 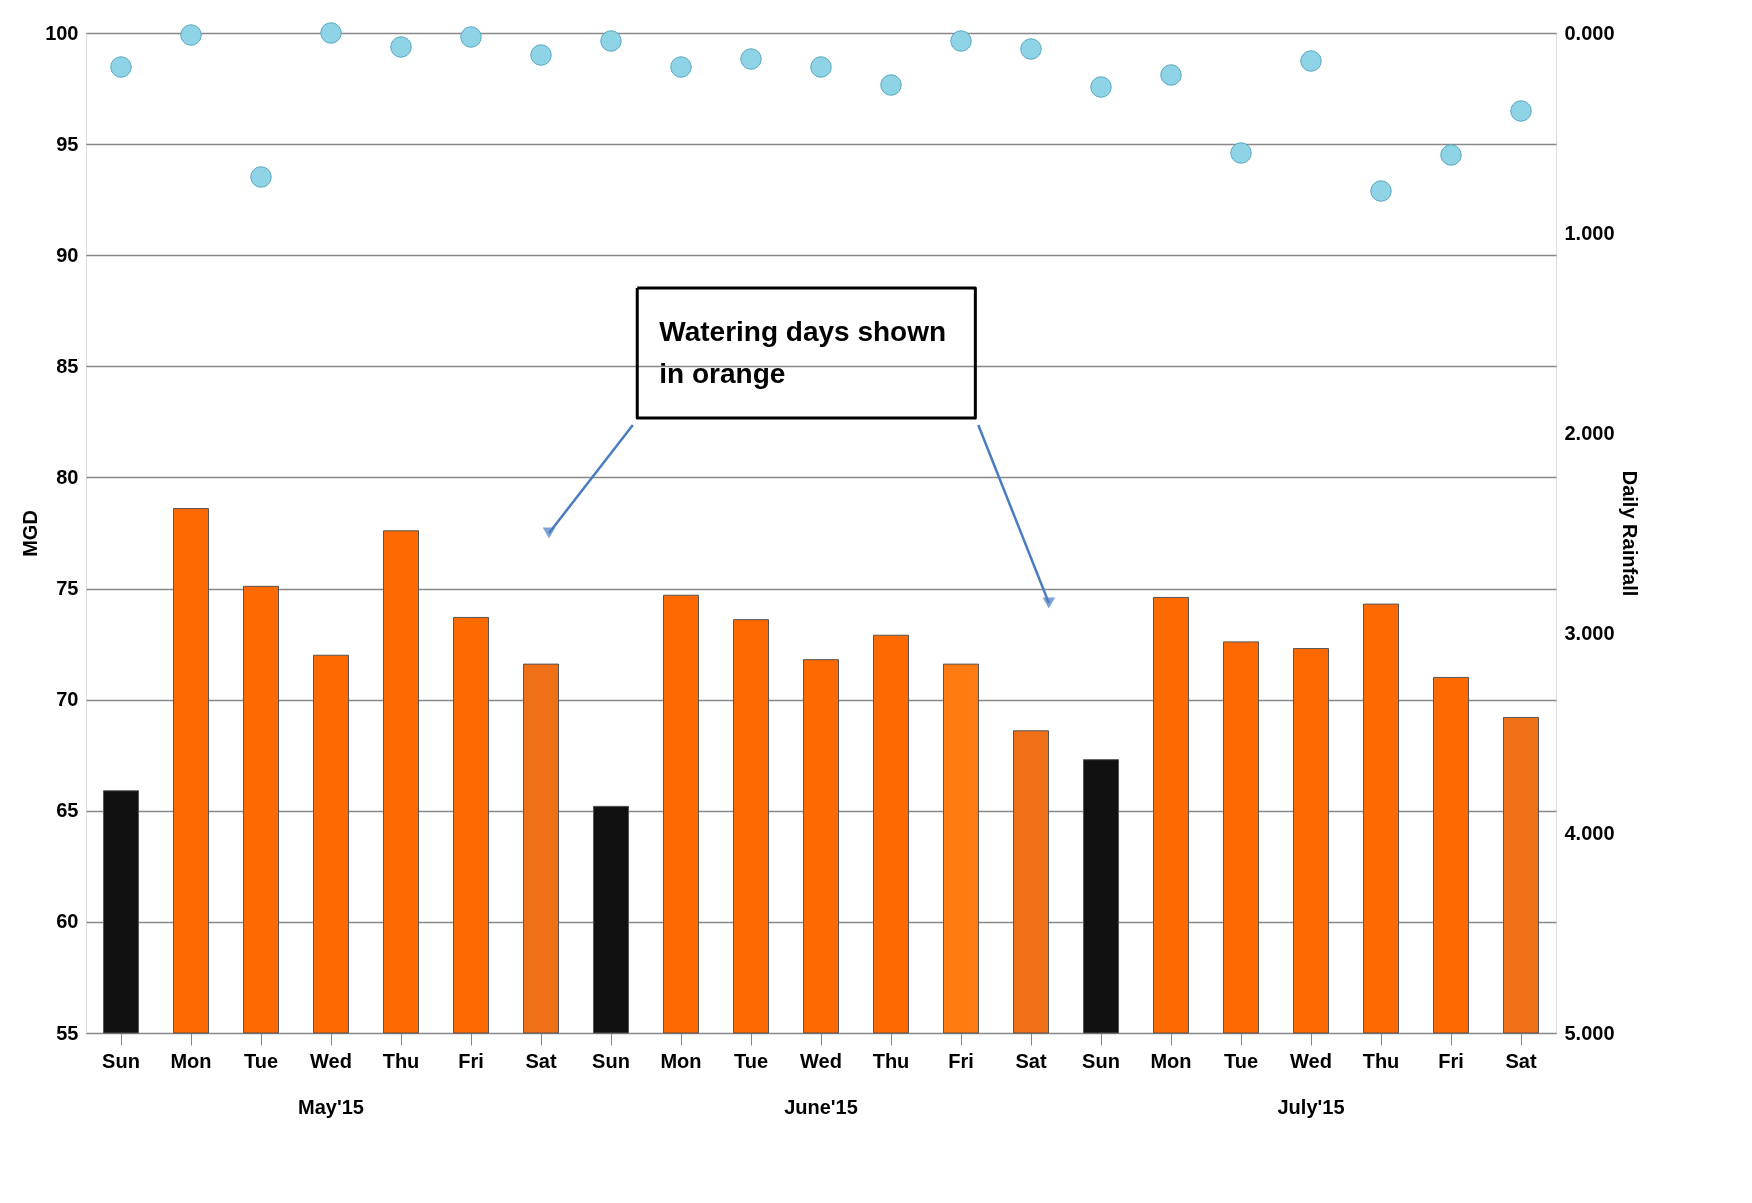 What do you see at coordinates (803, 352) in the screenshot?
I see `annotation: Watering days shown in orange` at bounding box center [803, 352].